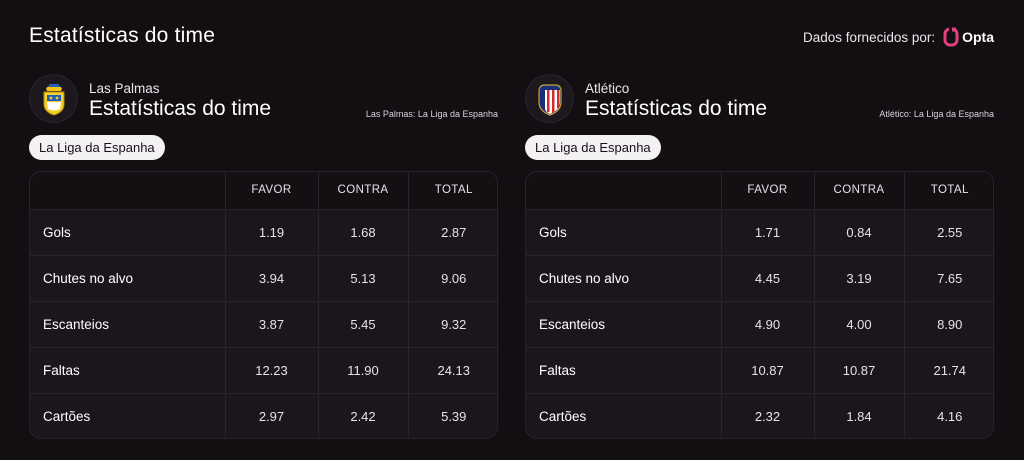 This screenshot has width=1024, height=460. Describe the element at coordinates (948, 232) in the screenshot. I see `stat-total: 2.55` at that location.